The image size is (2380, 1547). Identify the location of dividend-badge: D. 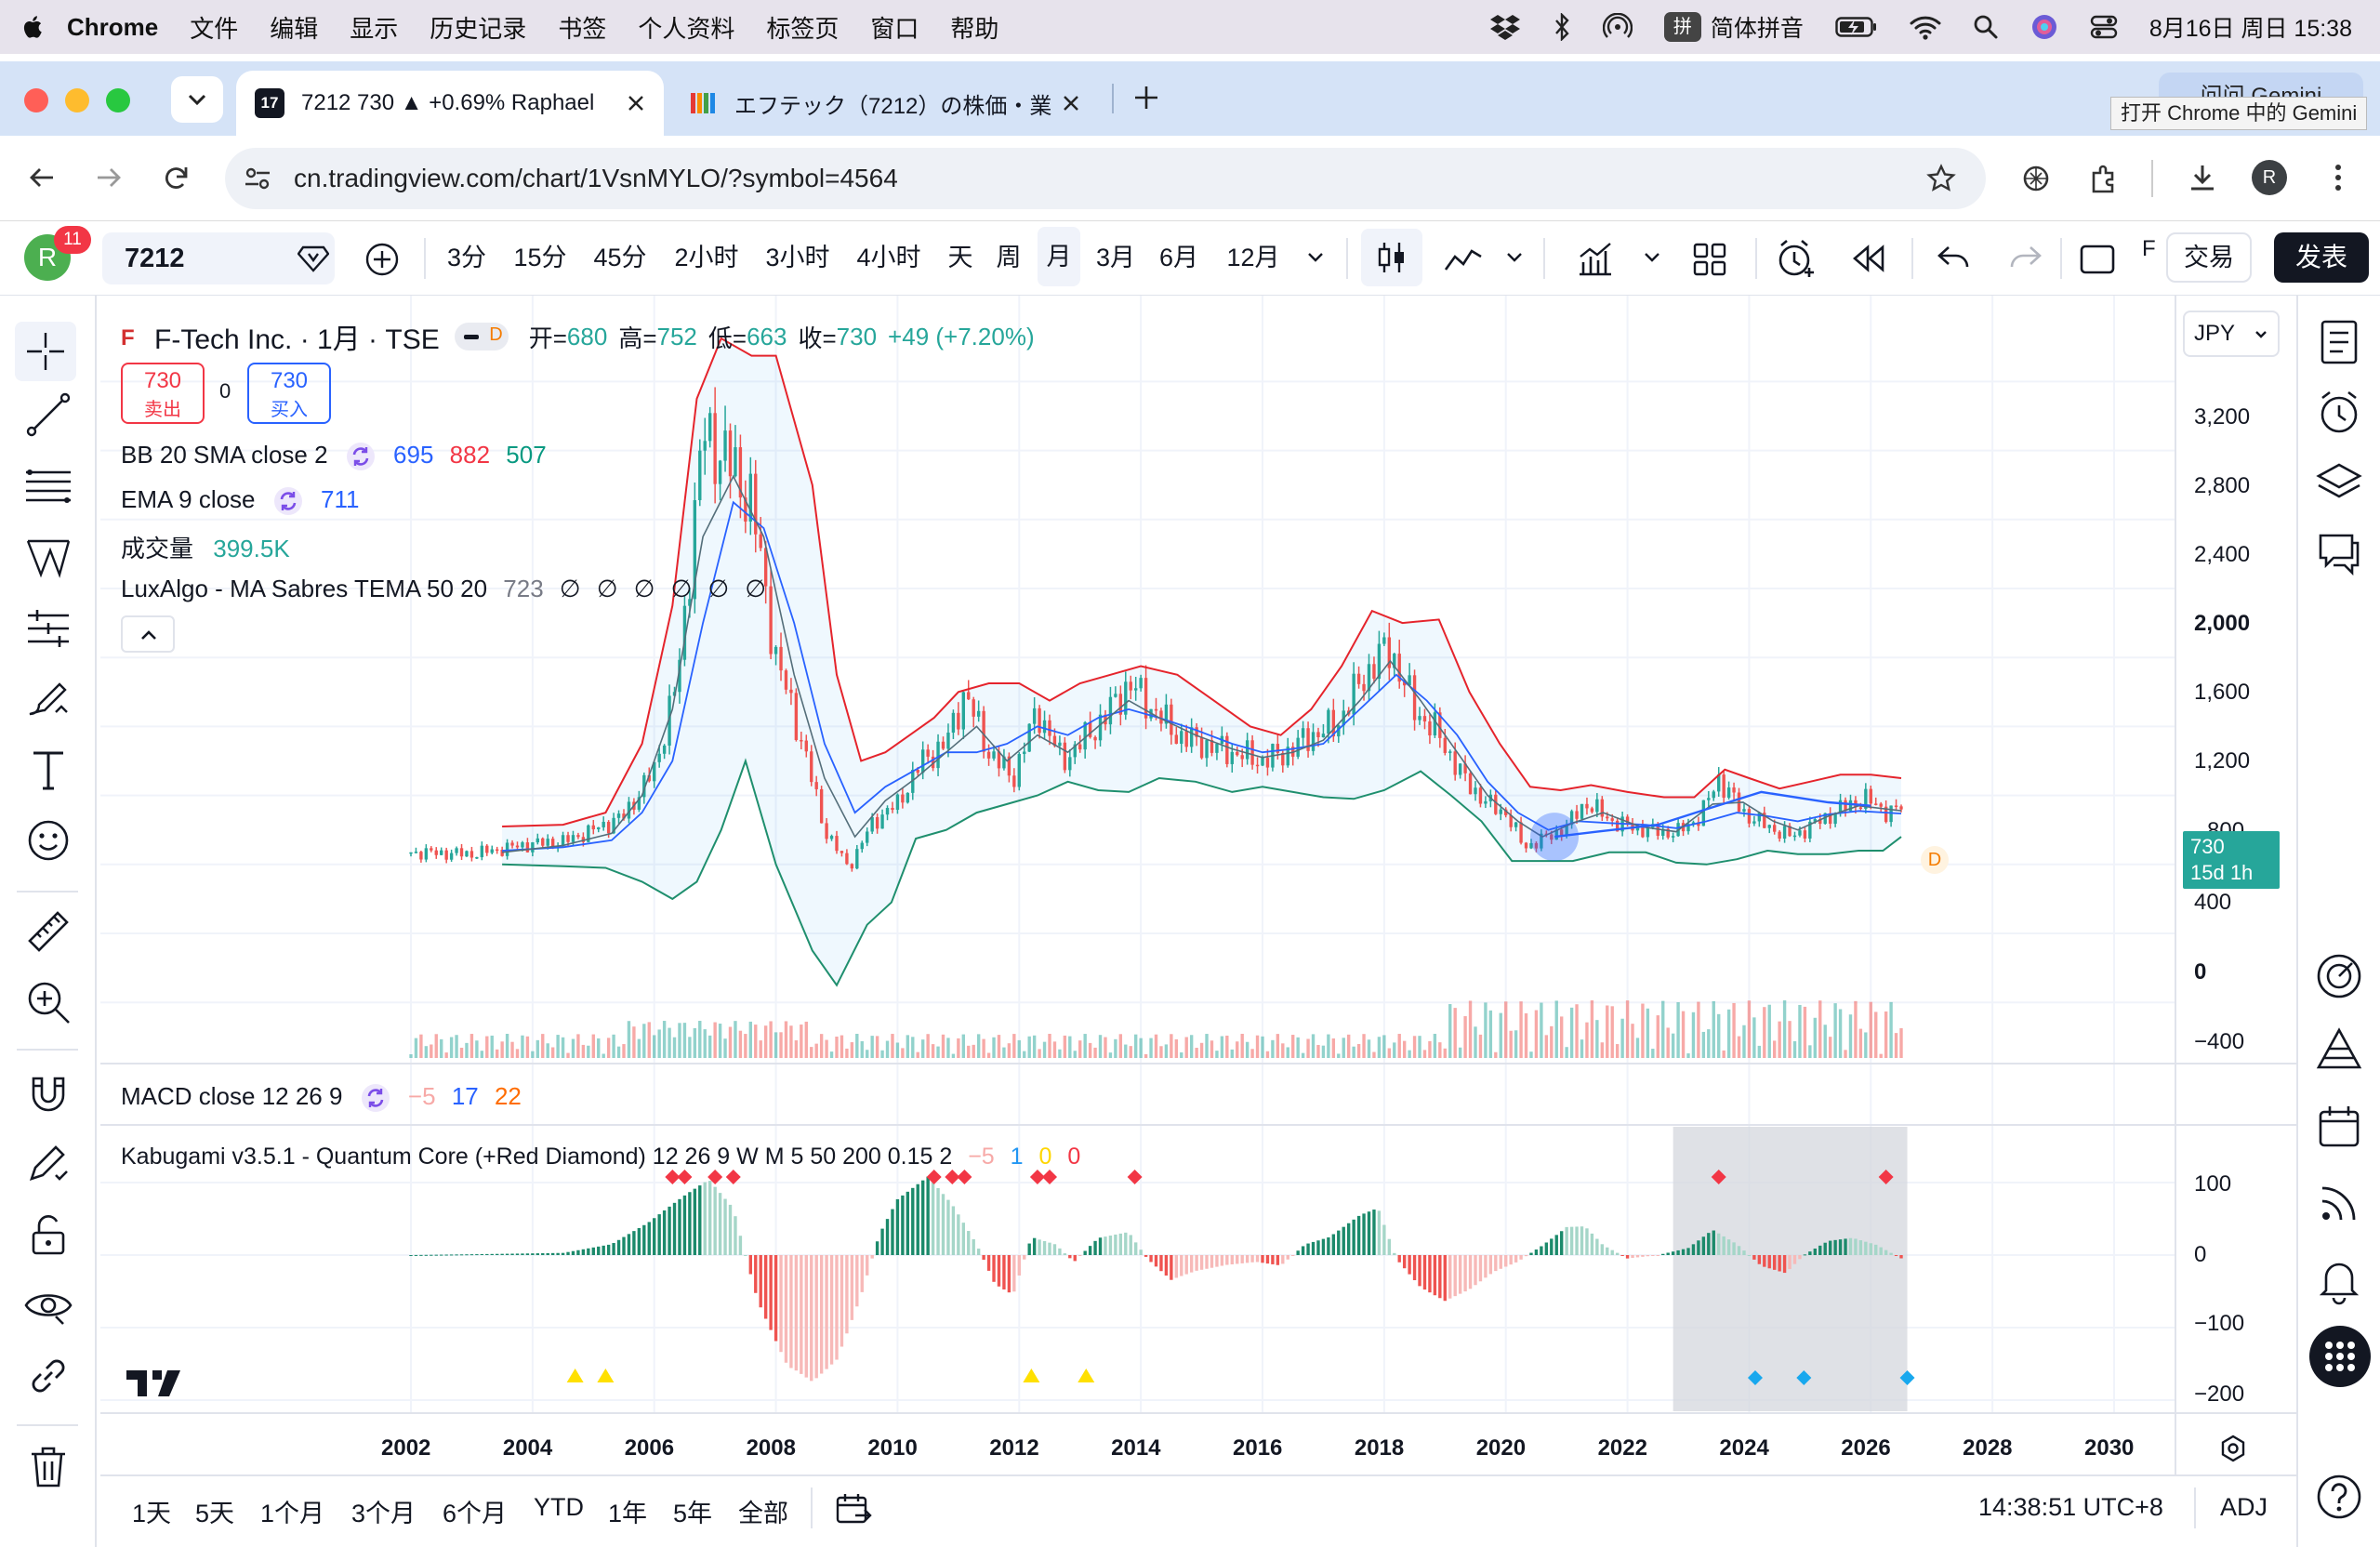
(1935, 860).